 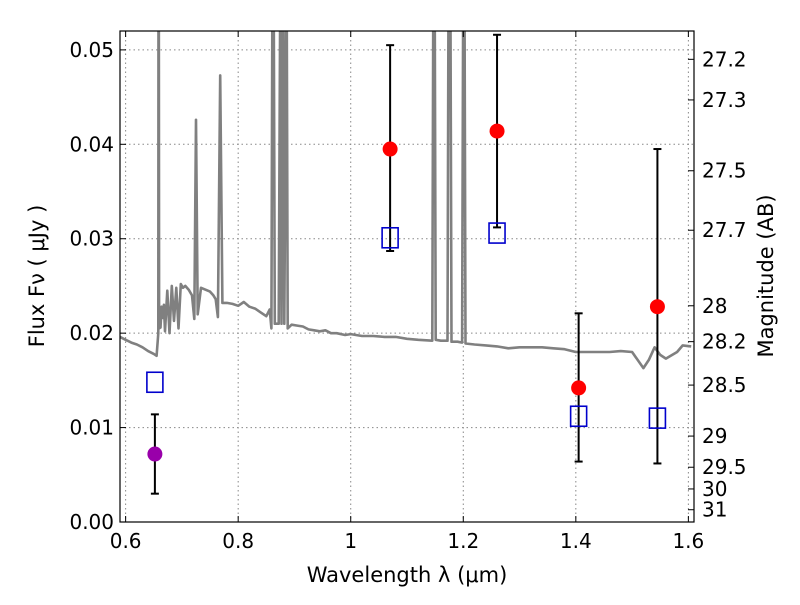 What do you see at coordinates (714, 489) in the screenshot?
I see `mag-tick-label: 30` at bounding box center [714, 489].